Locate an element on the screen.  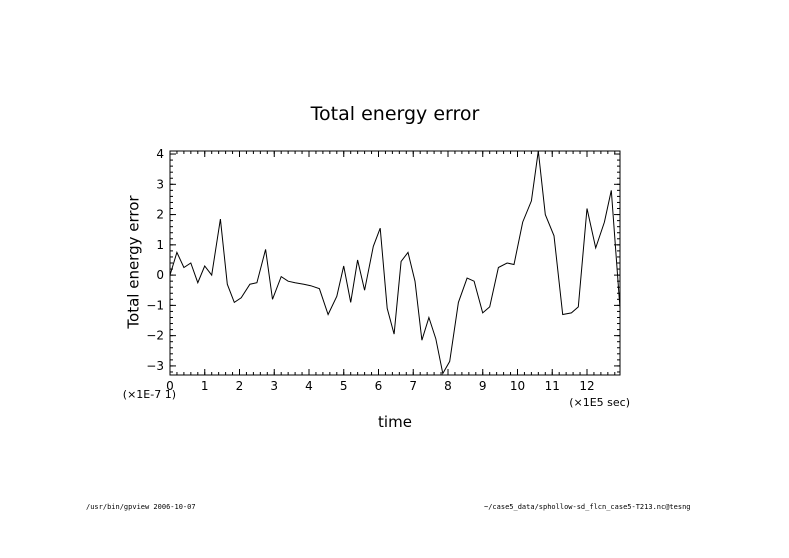
y-tick-label: 2 is located at coordinates (160, 215).